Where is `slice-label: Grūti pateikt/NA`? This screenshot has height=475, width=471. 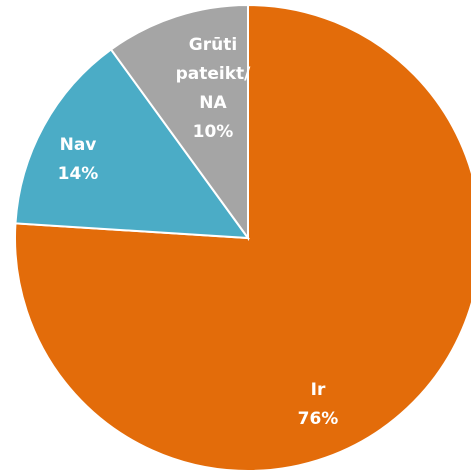
slice-label: Grūti pateikt/NA is located at coordinates (214, 74).